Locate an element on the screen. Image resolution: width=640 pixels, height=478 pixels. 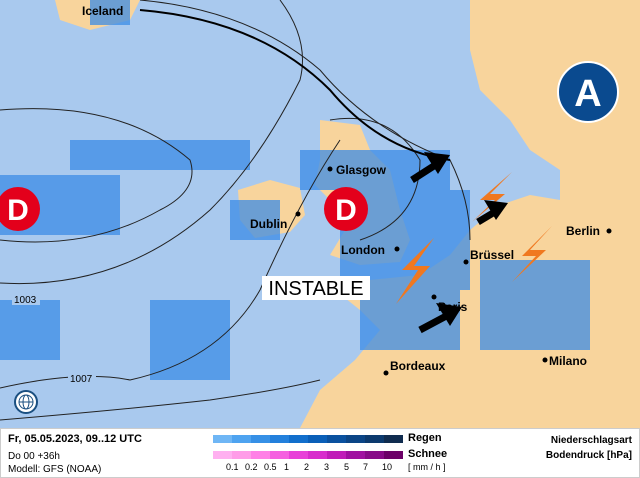
rain-color-scale is located at coordinates (308, 439).